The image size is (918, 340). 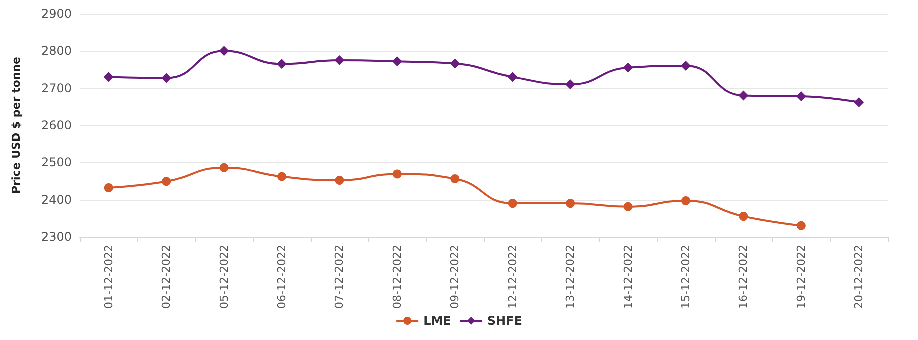 What do you see at coordinates (339, 277) in the screenshot?
I see `x-tick-label: 07-12-2022` at bounding box center [339, 277].